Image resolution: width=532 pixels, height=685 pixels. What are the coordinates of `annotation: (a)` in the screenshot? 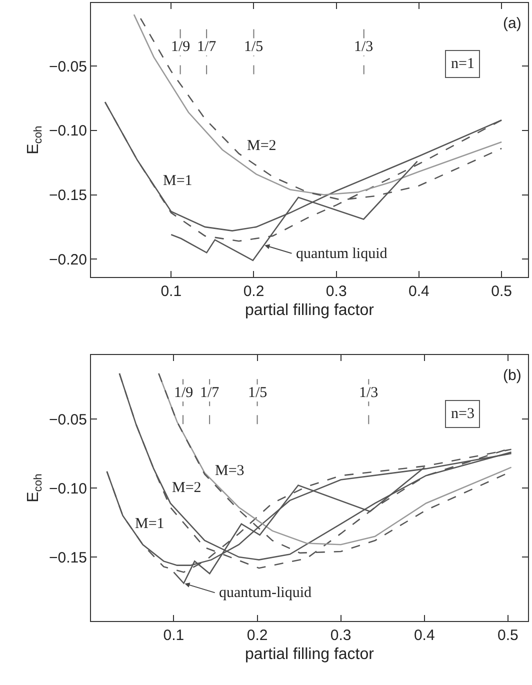 It's located at (512, 23).